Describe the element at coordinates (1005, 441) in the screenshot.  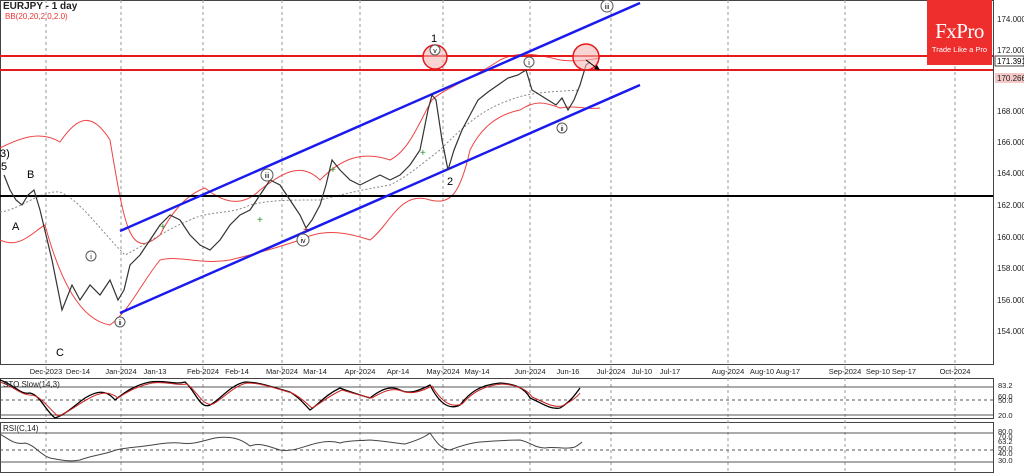
I see `svg-text: 63.2` at that location.